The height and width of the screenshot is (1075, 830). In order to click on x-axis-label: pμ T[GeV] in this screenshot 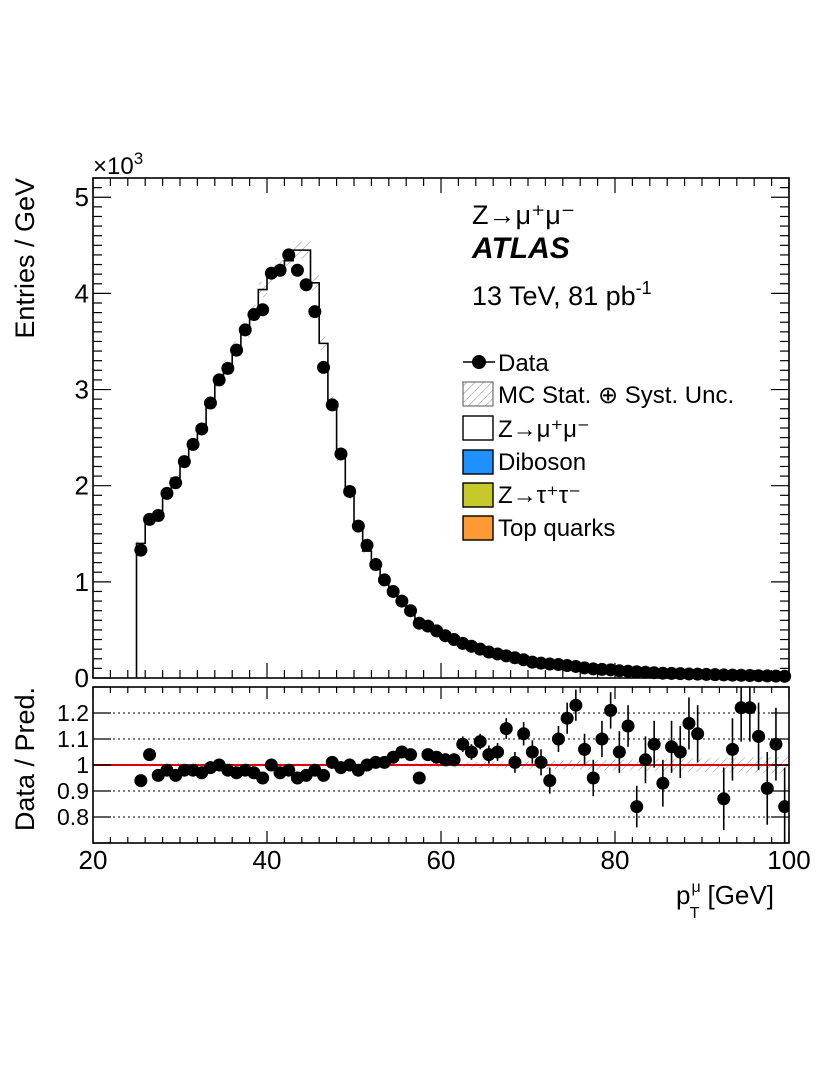, I will do `click(725, 900)`.